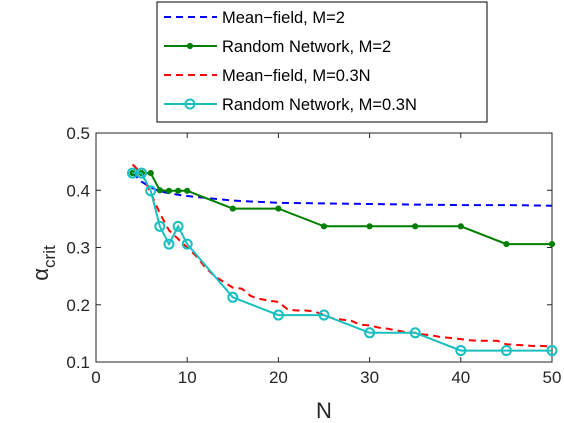 This screenshot has width=564, height=423. I want to click on legend-label: Mean−field, M=2, so click(283, 18).